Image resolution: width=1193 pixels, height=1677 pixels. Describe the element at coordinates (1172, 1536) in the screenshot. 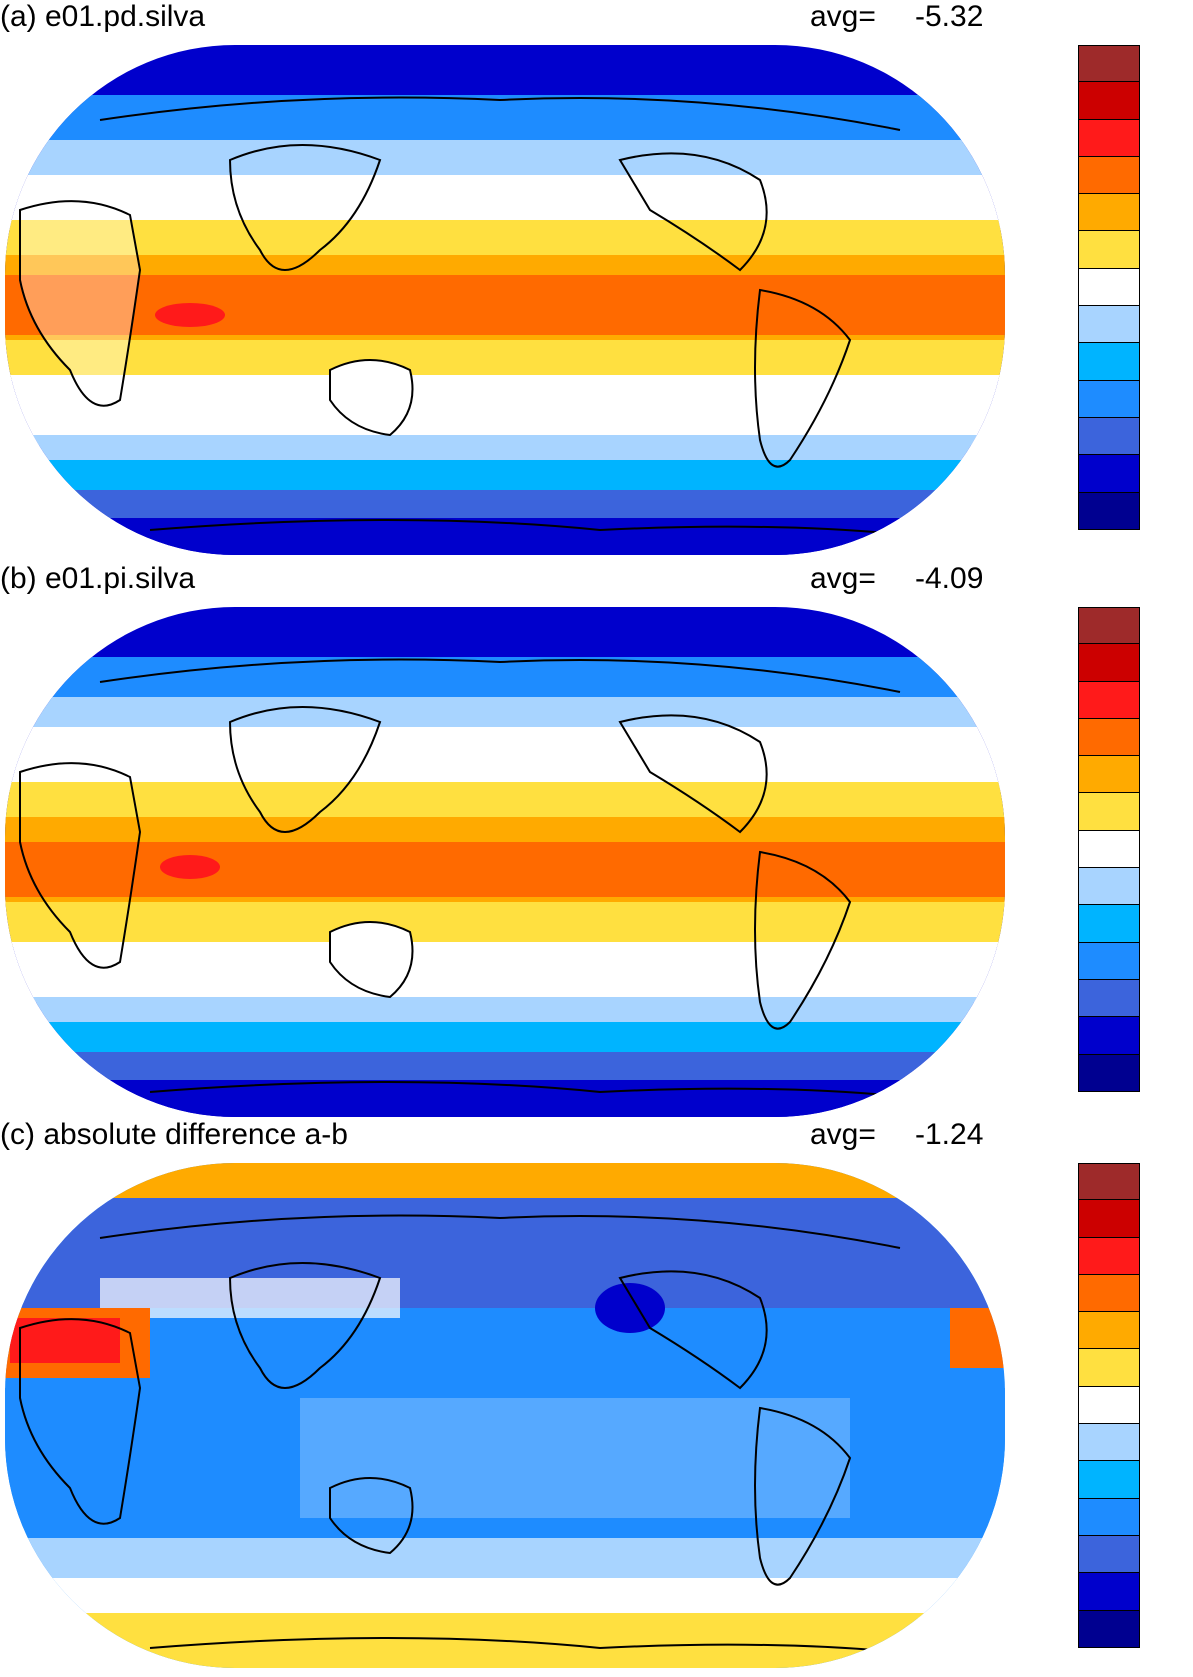

I see `colorbar-tick-label: -2.5` at that location.